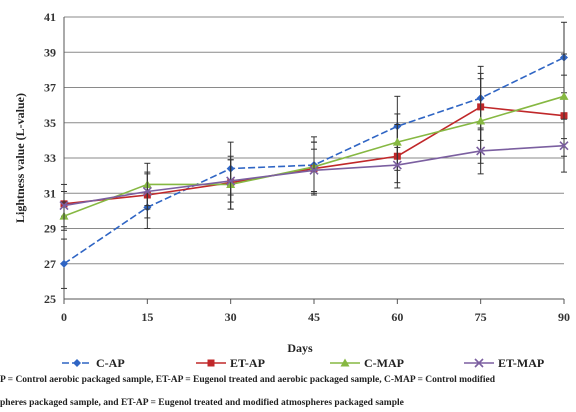  Describe the element at coordinates (50, 88) in the screenshot. I see `y-tick-label: 37` at that location.